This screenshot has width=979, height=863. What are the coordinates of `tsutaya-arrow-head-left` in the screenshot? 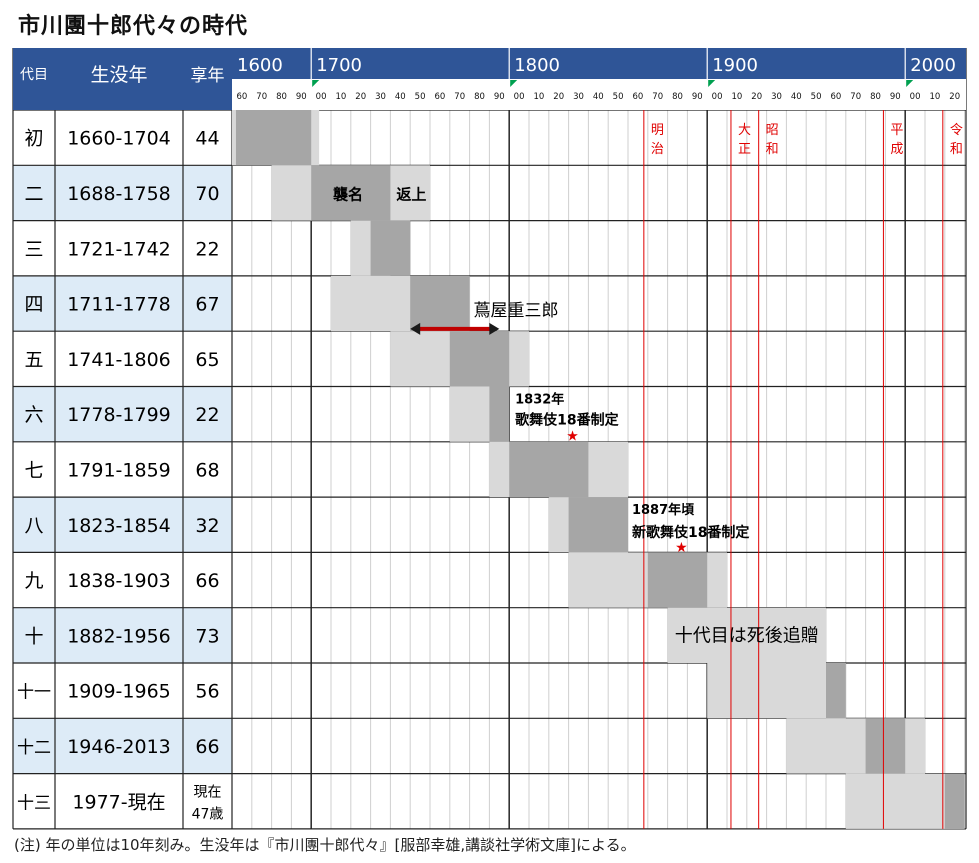 It's located at (415, 328).